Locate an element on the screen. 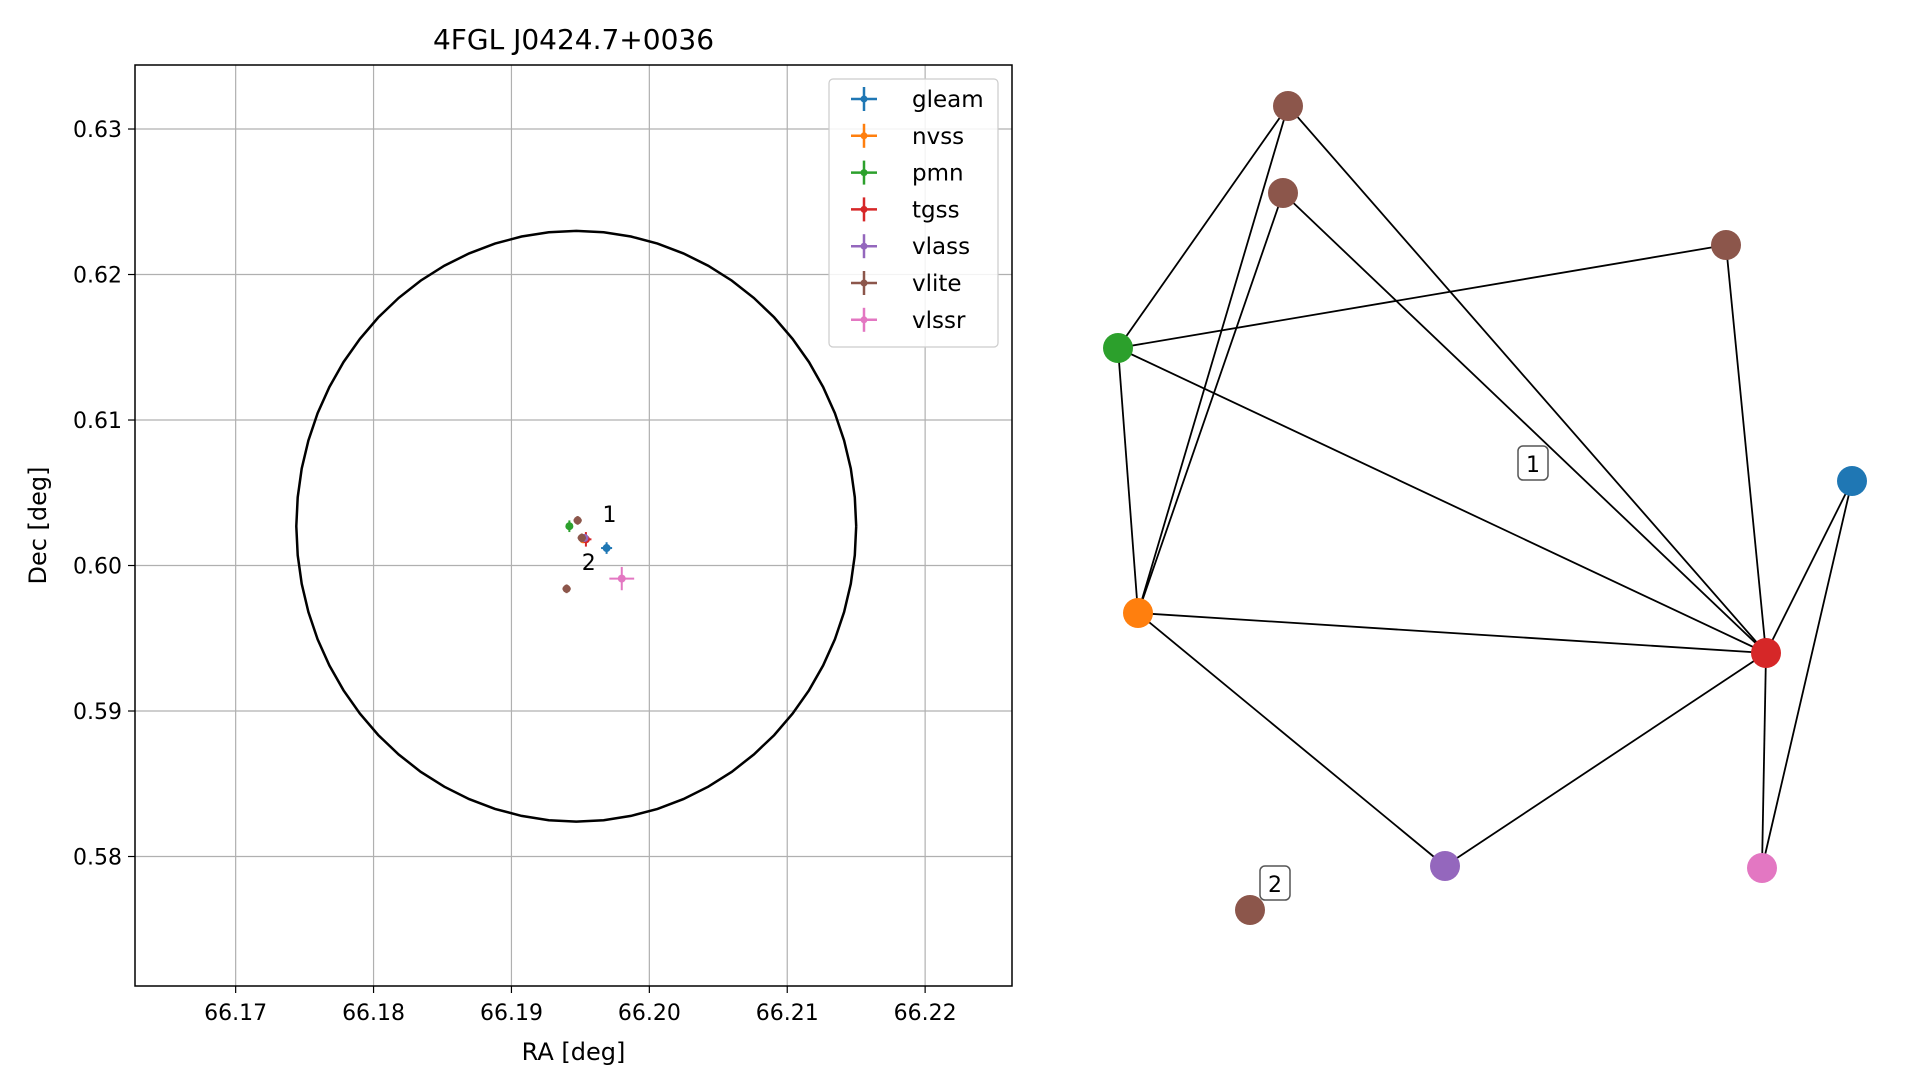 The height and width of the screenshot is (1080, 1919). network-node-vlite-c is located at coordinates (1283, 193).